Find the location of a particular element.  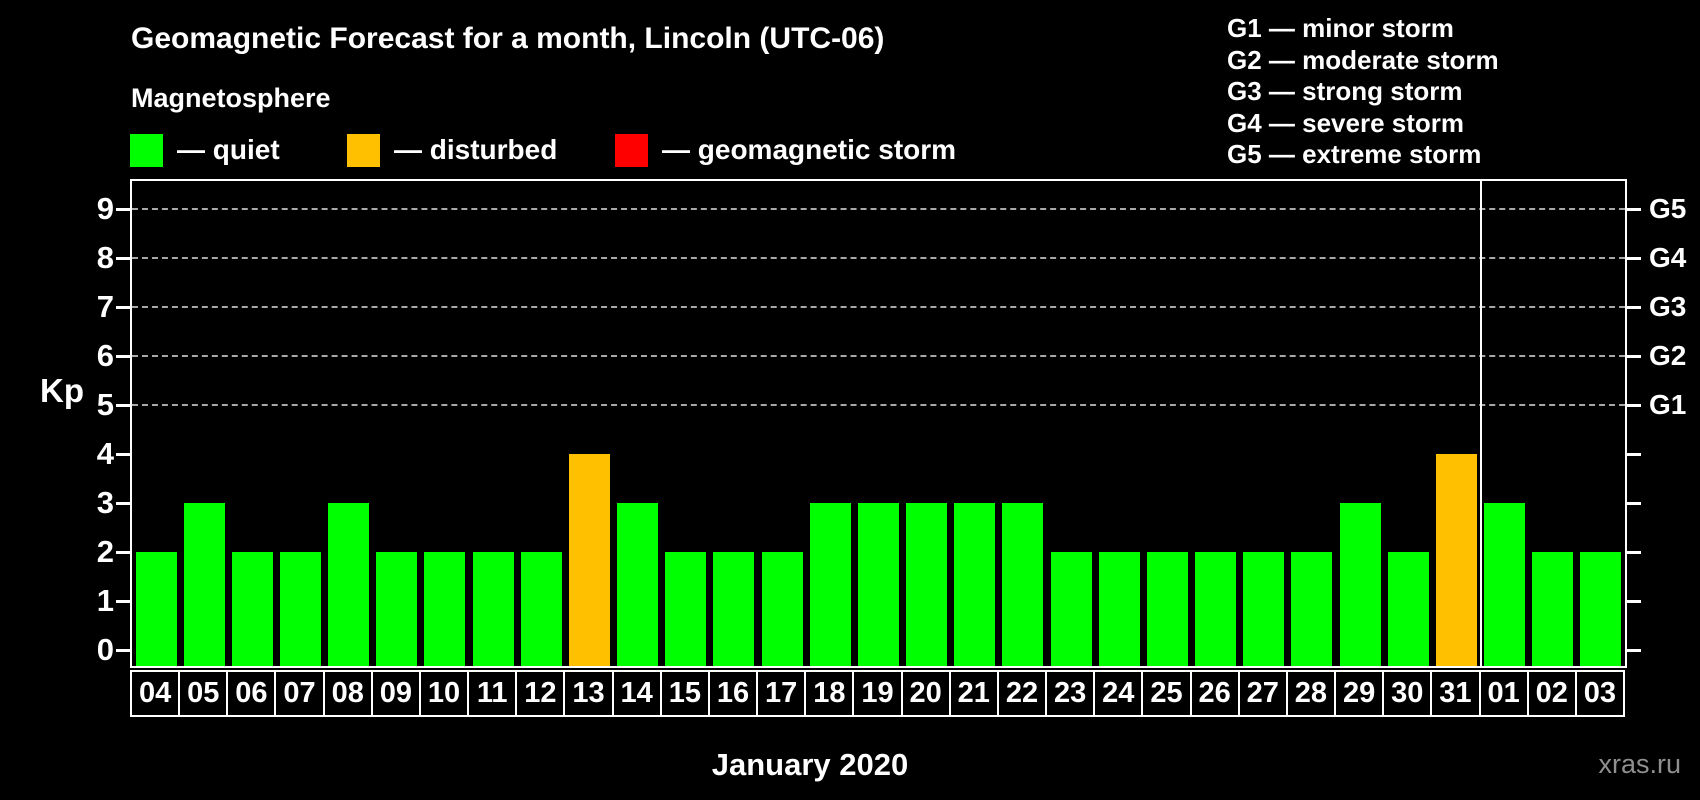

g-legend-line-g4: G4 — severe storm is located at coordinates (1346, 122).